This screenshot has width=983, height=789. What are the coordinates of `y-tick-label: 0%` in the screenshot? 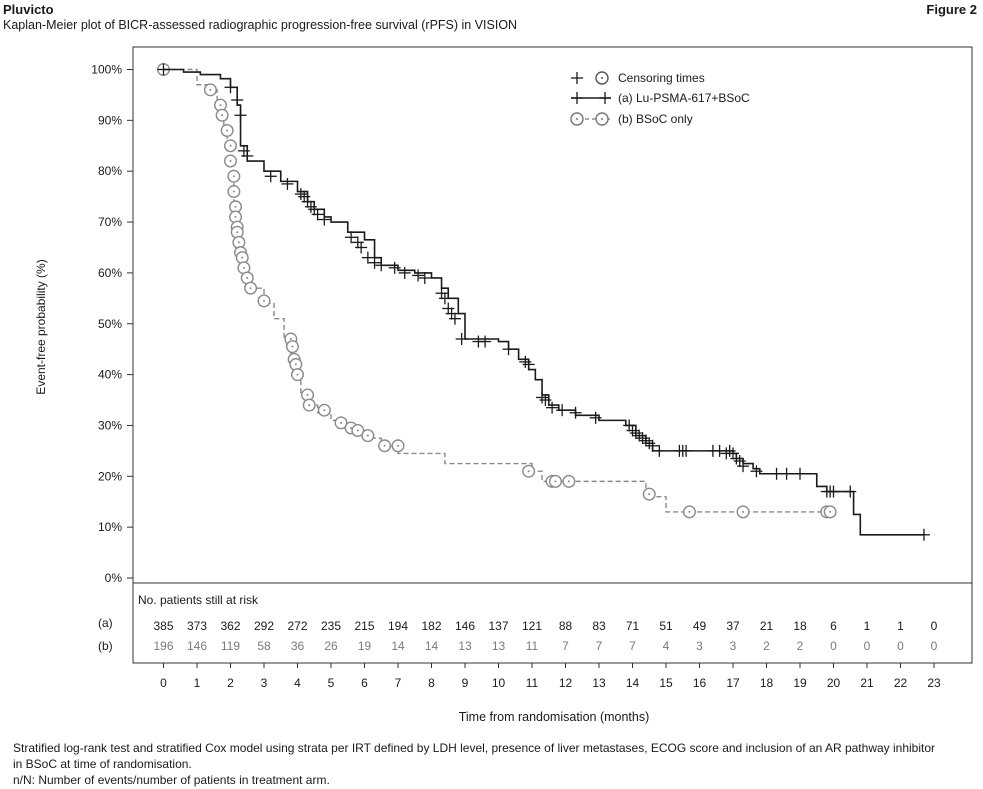 It's located at (114, 578).